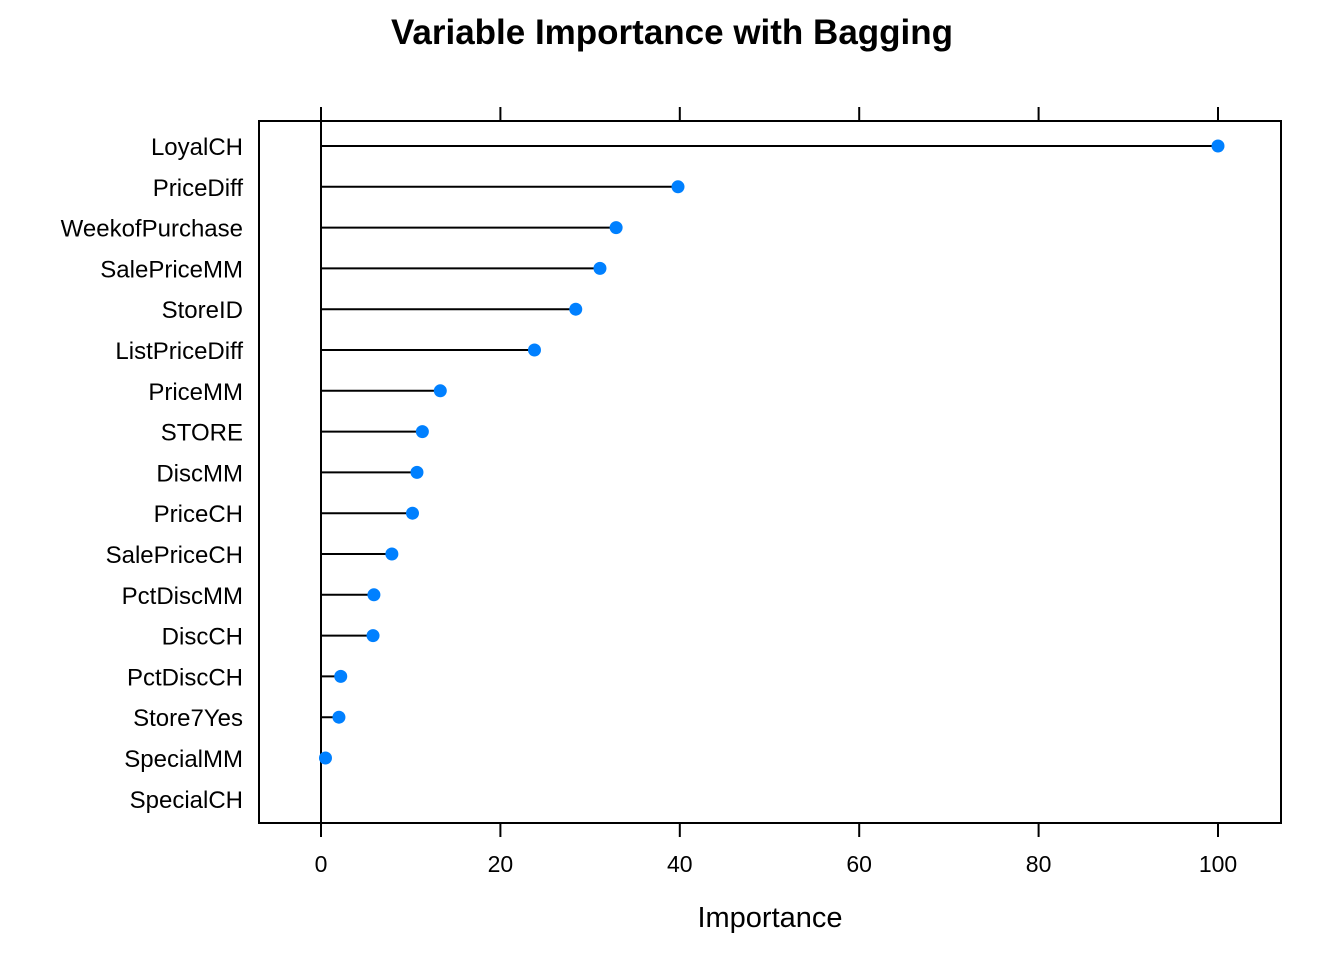  Describe the element at coordinates (188, 718) in the screenshot. I see `category-label: Store7Yes` at that location.